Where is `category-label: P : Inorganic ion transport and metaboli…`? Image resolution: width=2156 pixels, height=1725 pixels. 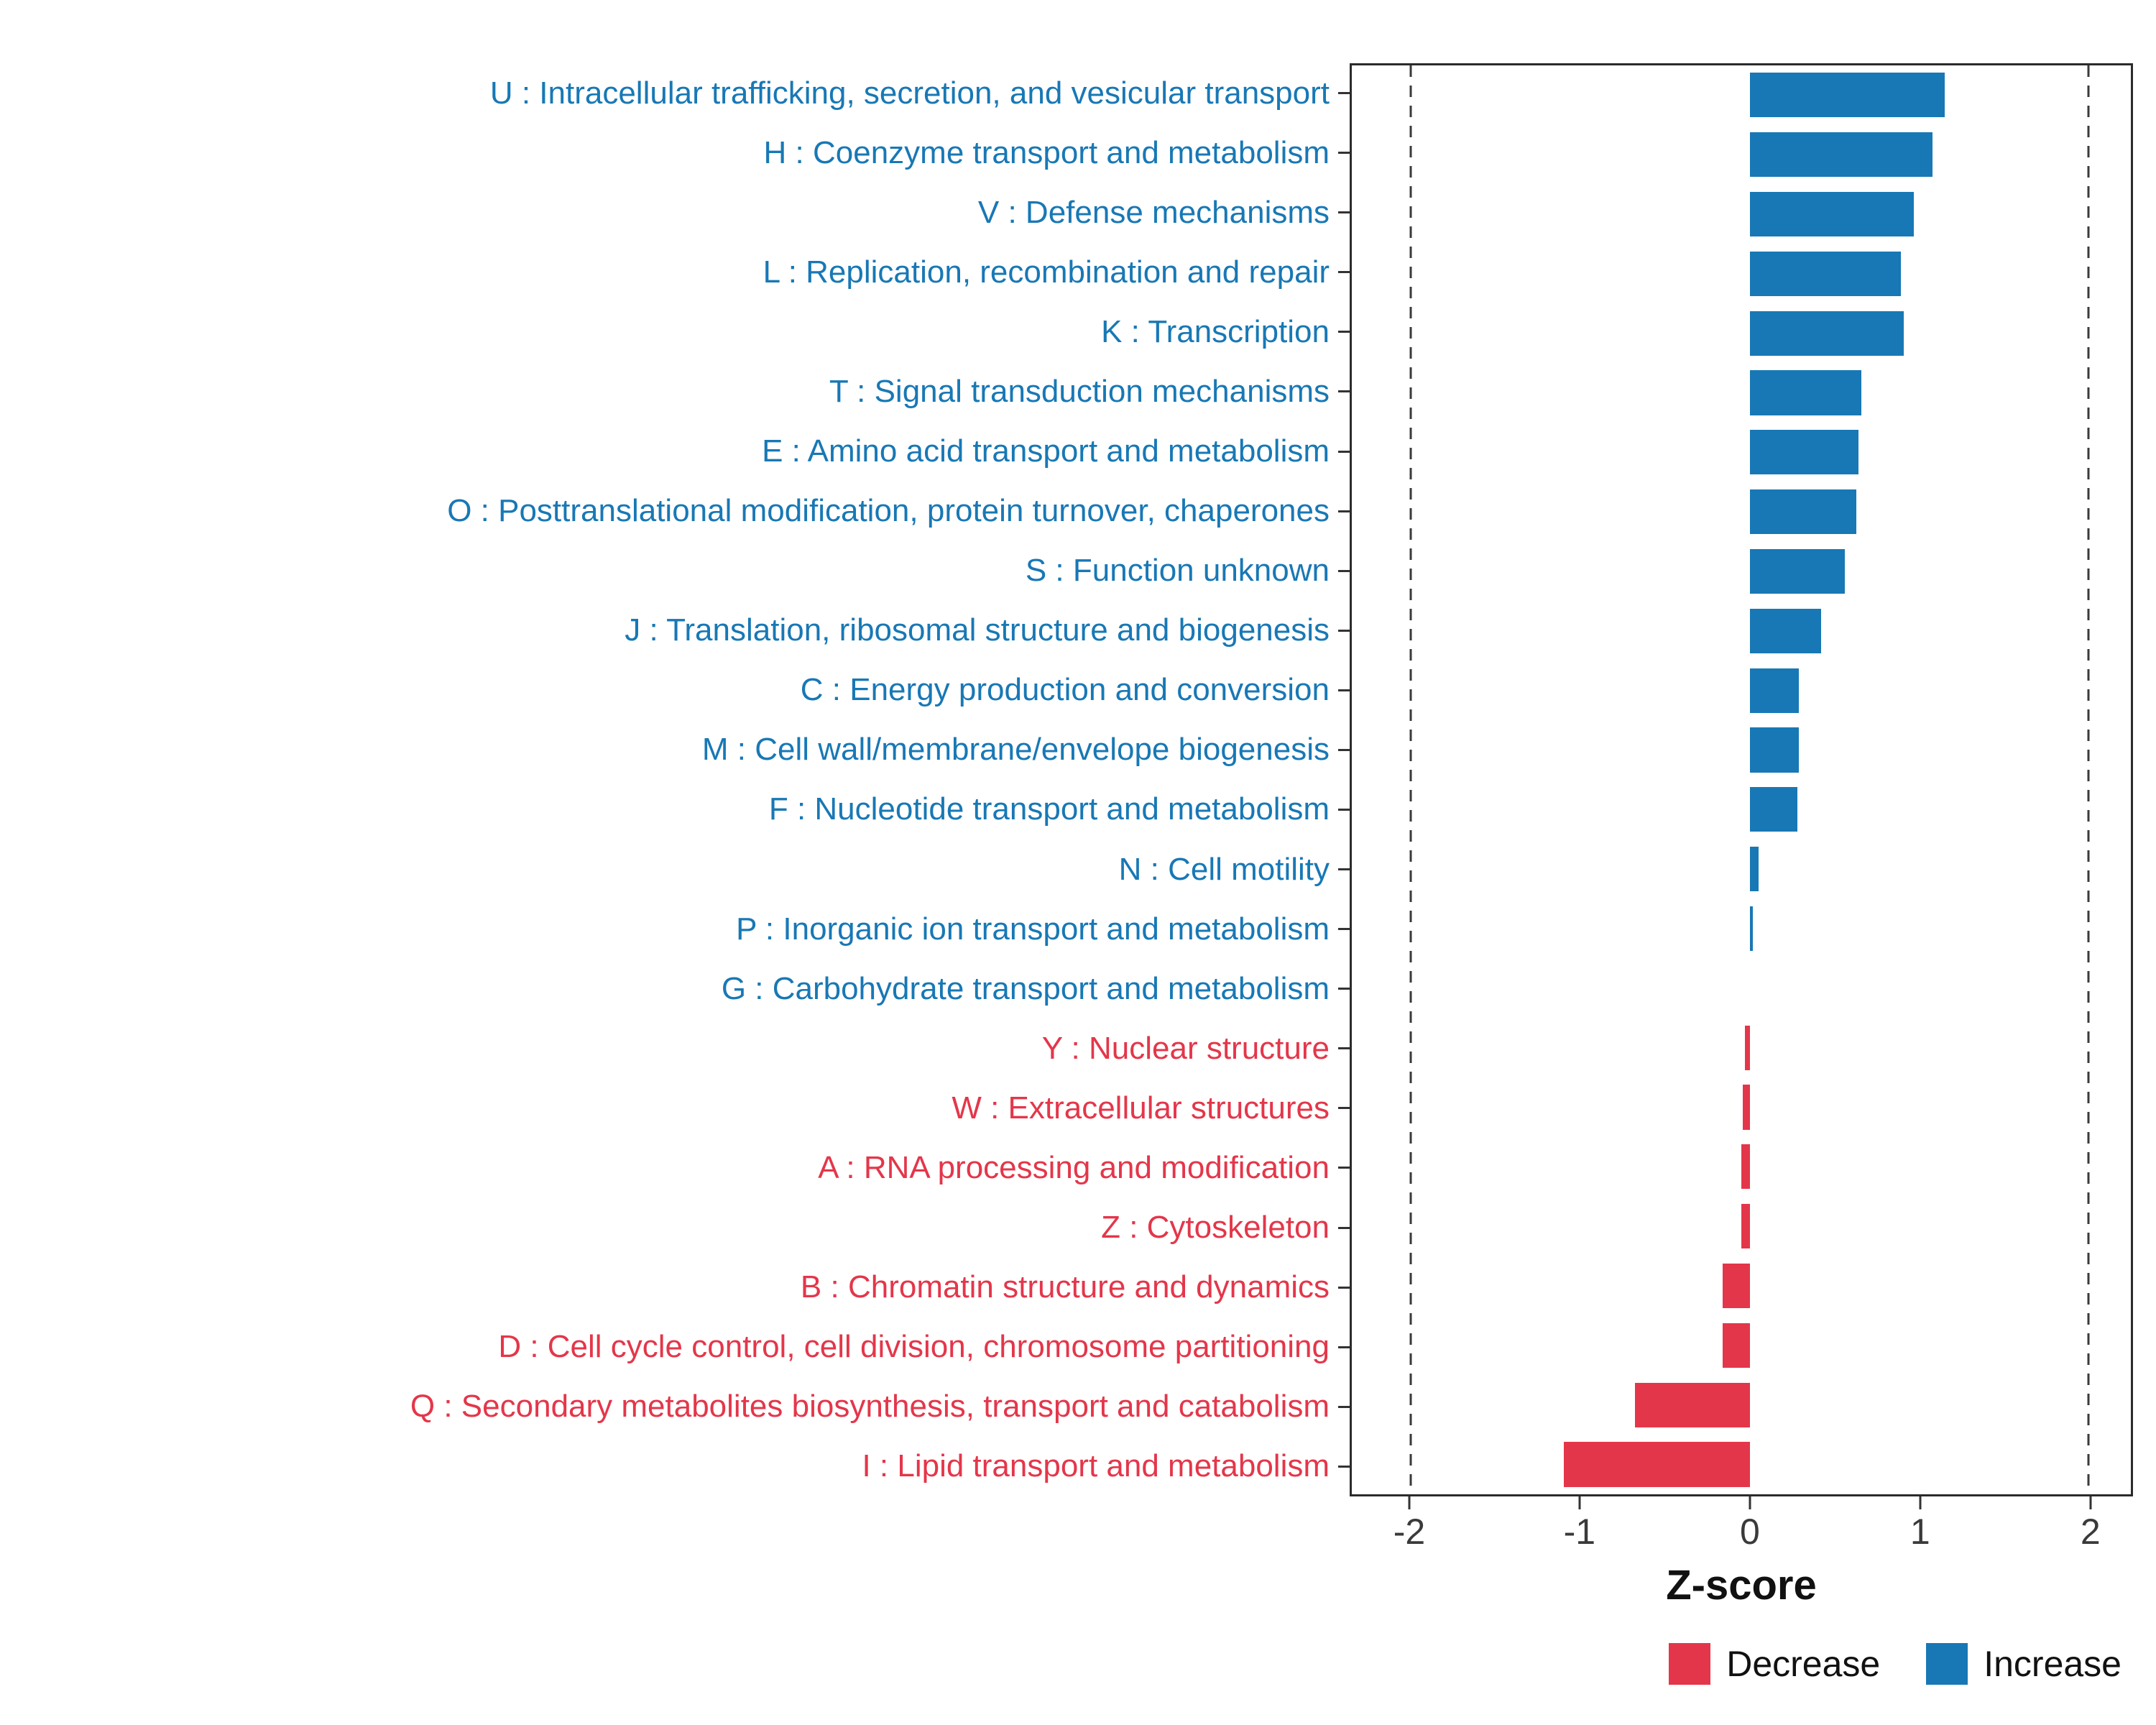
category-label: P : Inorganic ion transport and metaboli… is located at coordinates (1033, 929).